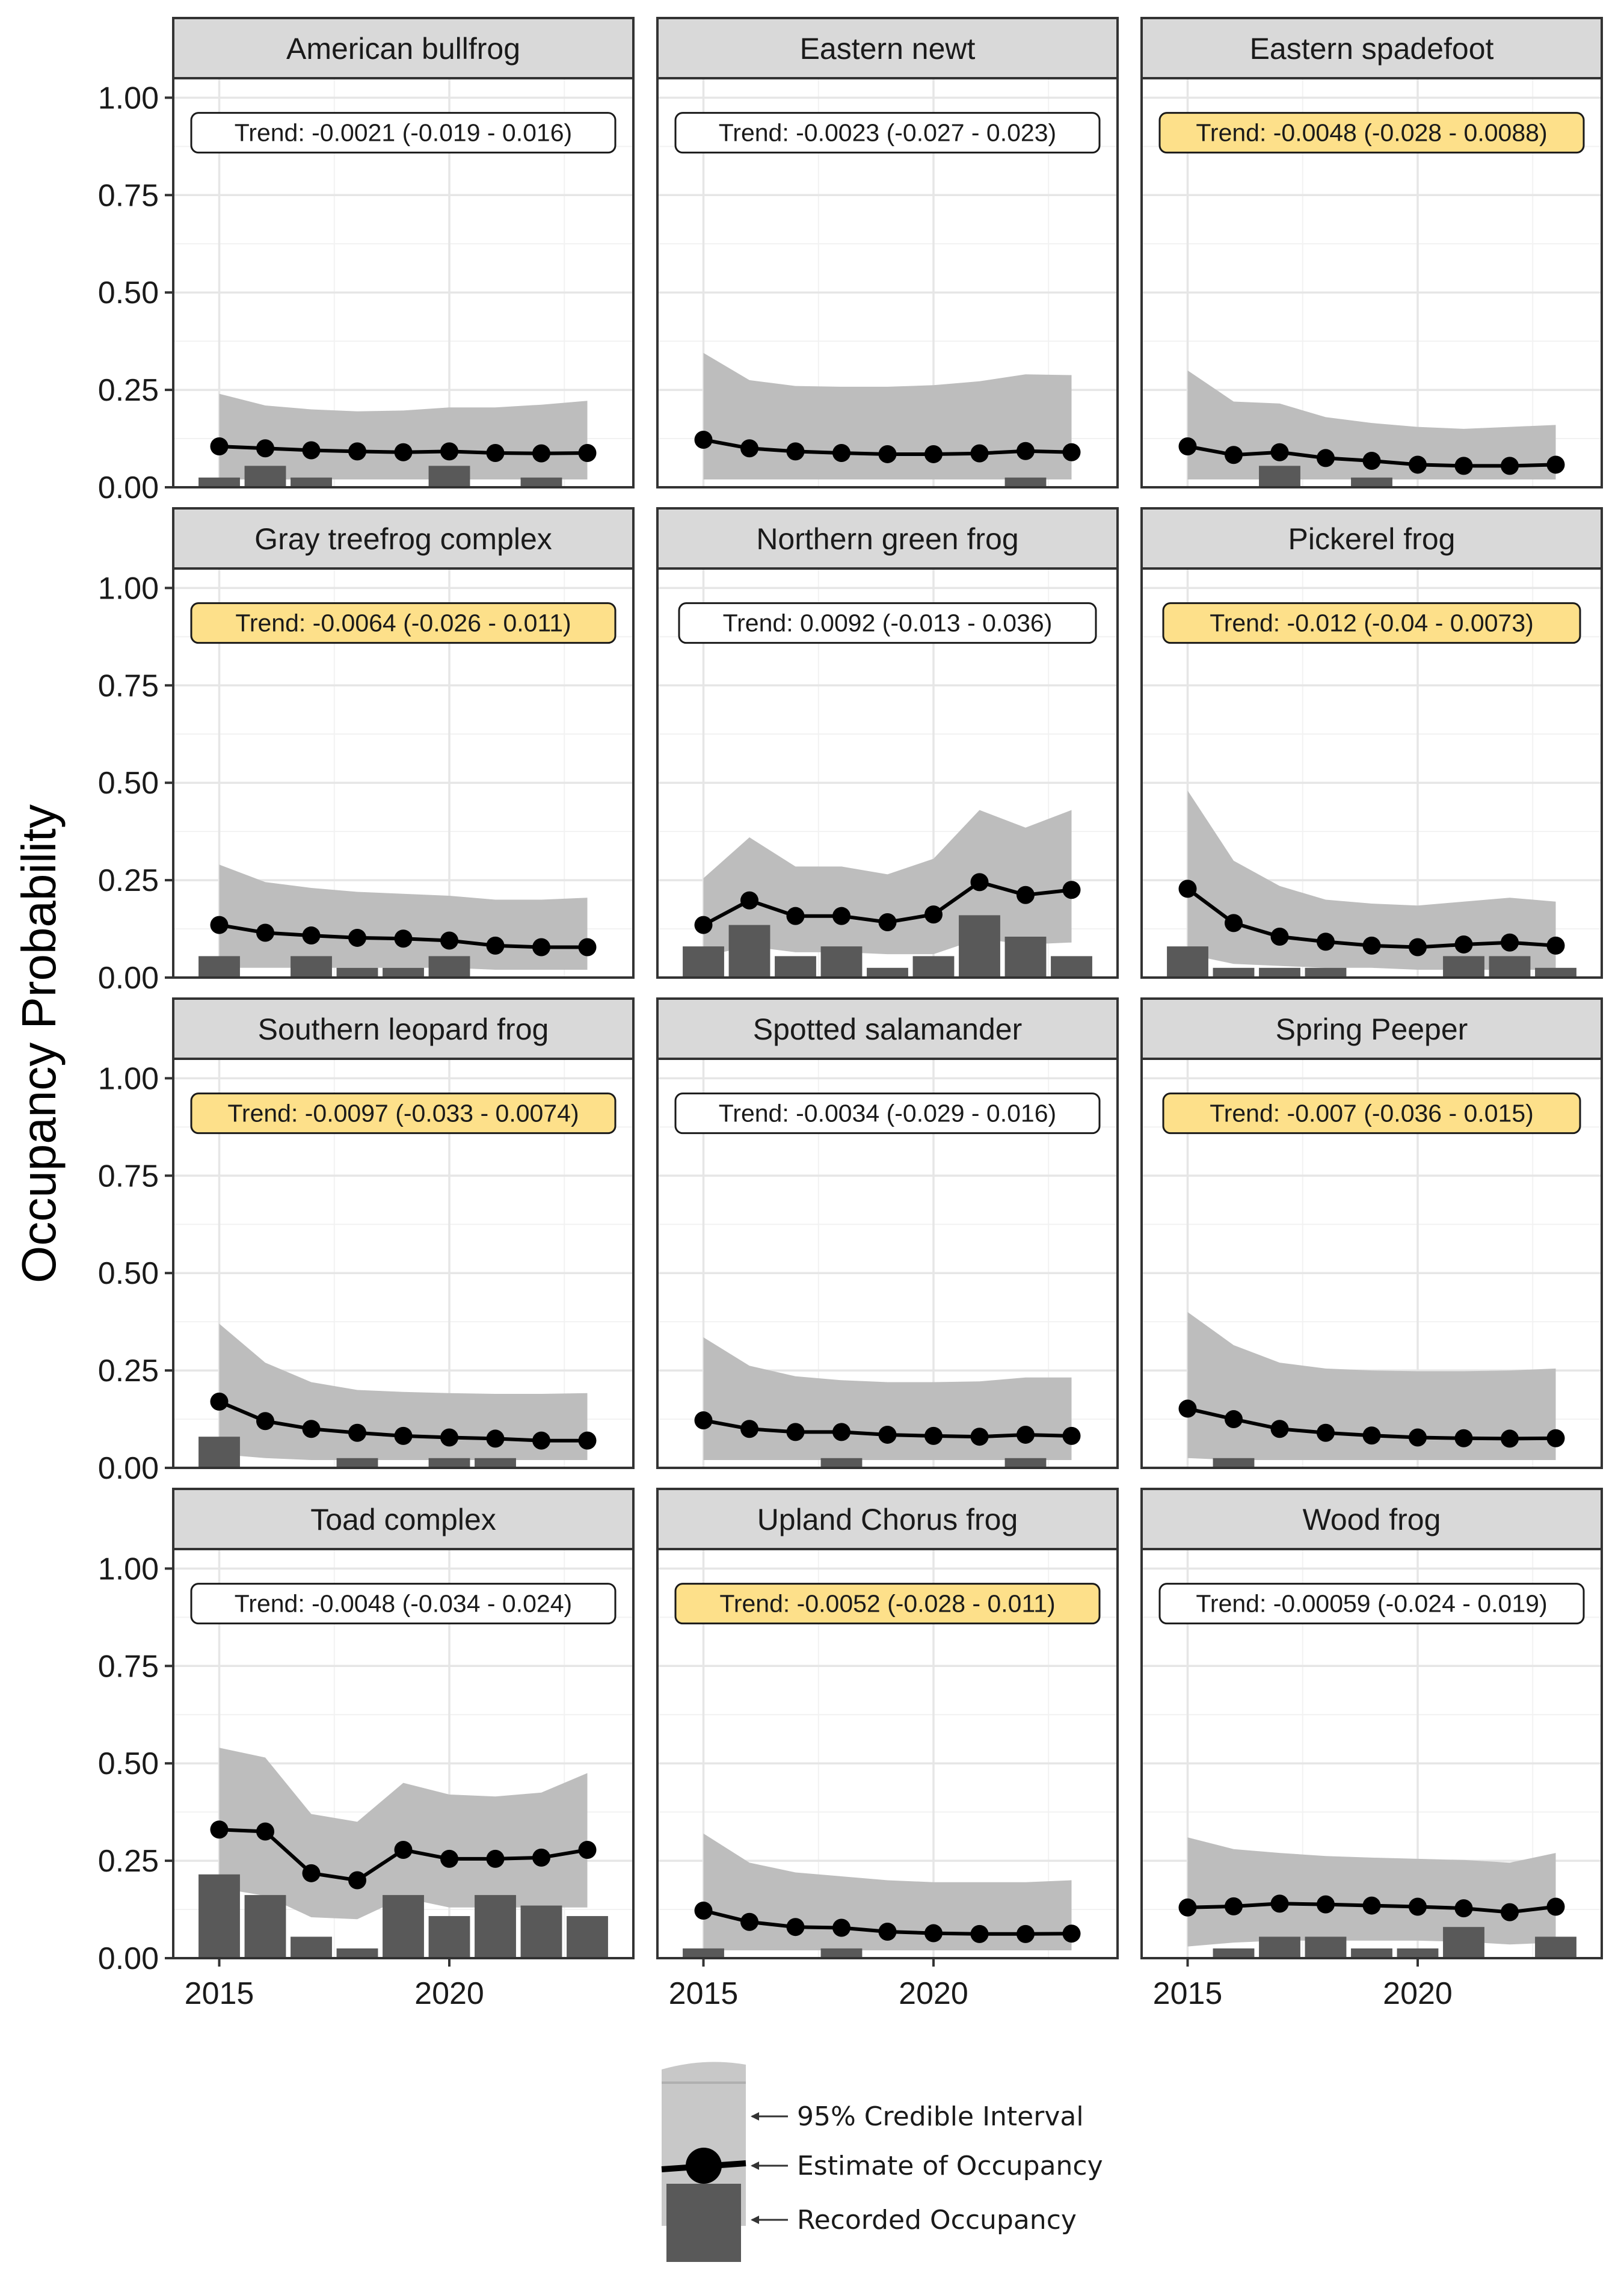 Image resolution: width=1624 pixels, height=2280 pixels. What do you see at coordinates (1372, 1520) in the screenshot?
I see `panel-title: Wood frog` at bounding box center [1372, 1520].